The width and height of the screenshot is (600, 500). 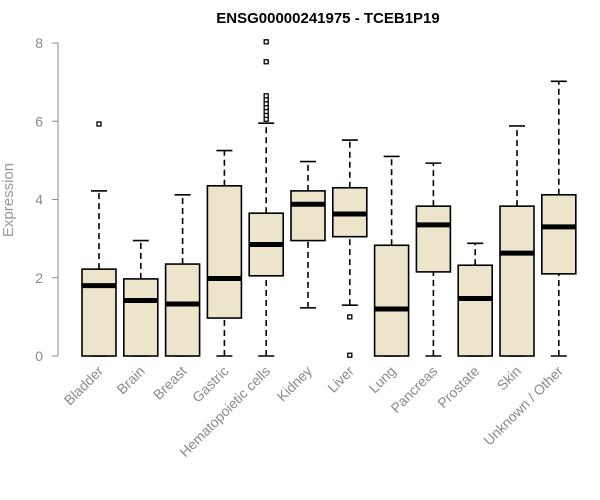 I want to click on x-tick-label: Bladder, so click(x=84, y=386).